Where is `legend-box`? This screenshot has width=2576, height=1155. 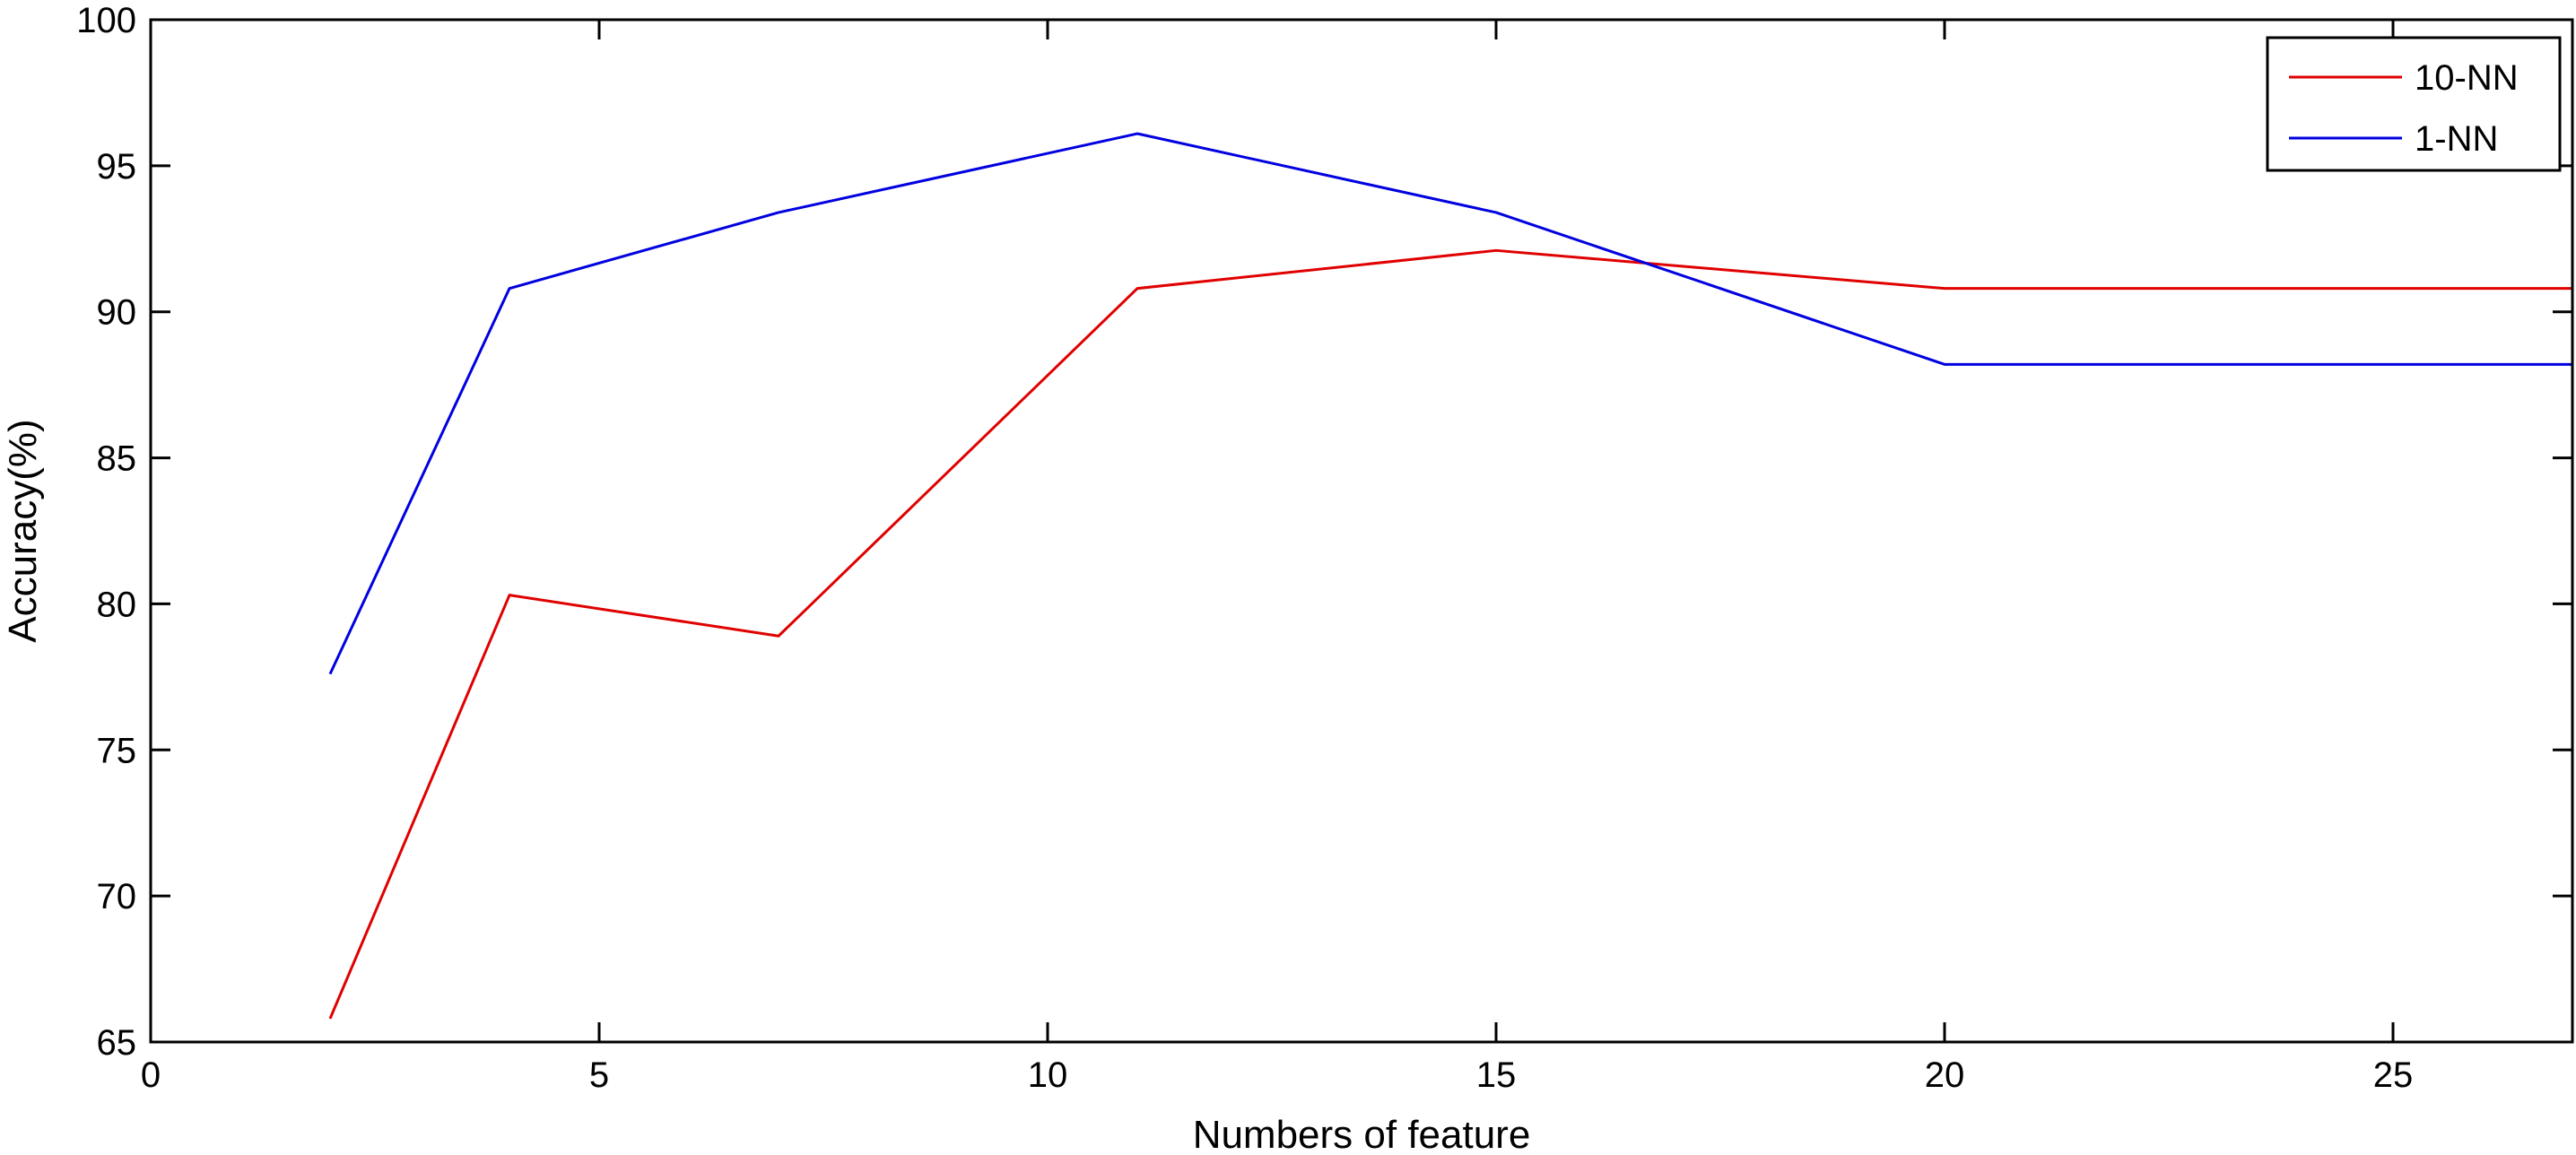 legend-box is located at coordinates (2414, 104).